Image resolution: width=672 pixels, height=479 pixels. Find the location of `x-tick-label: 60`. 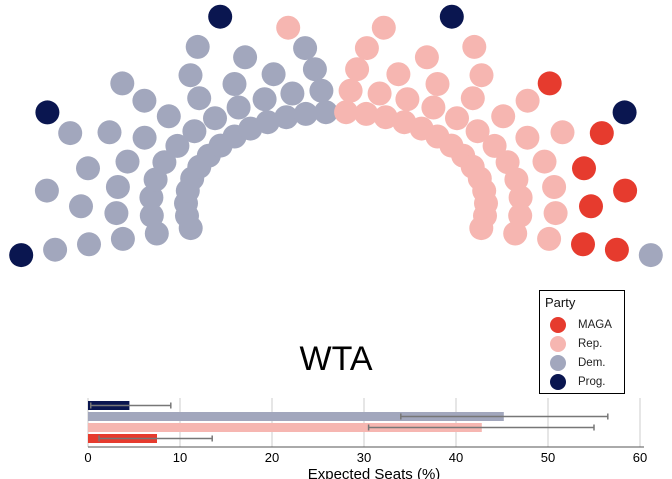

x-tick-label: 60 is located at coordinates (640, 457).